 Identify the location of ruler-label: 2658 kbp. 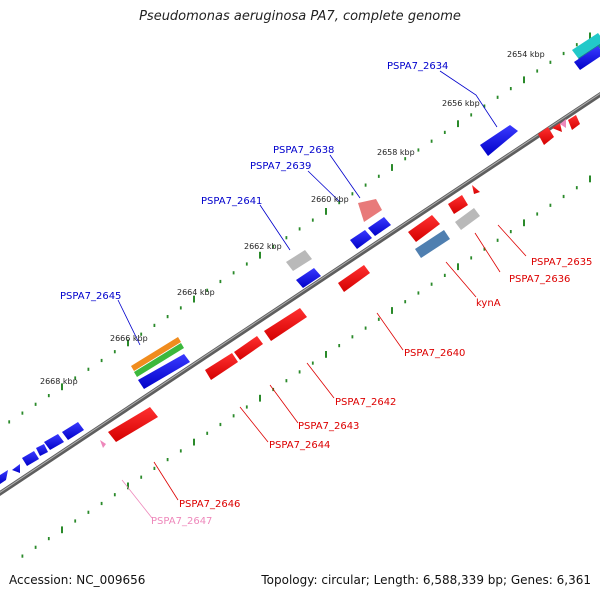
(396, 152).